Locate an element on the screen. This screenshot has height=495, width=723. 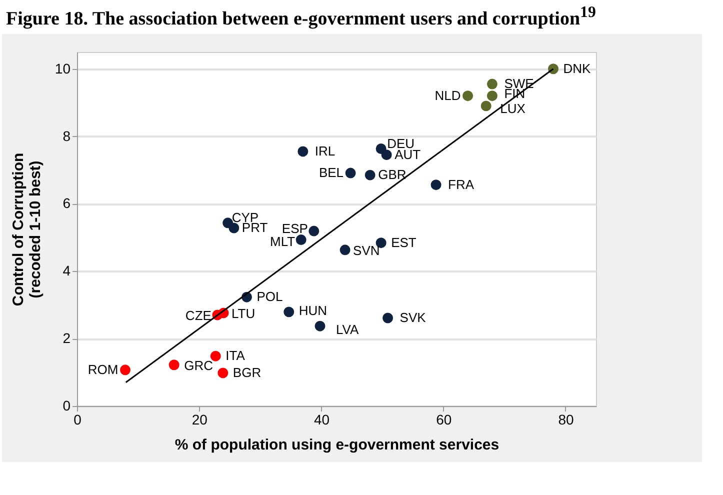
x-tick-label: 40 is located at coordinates (322, 420).